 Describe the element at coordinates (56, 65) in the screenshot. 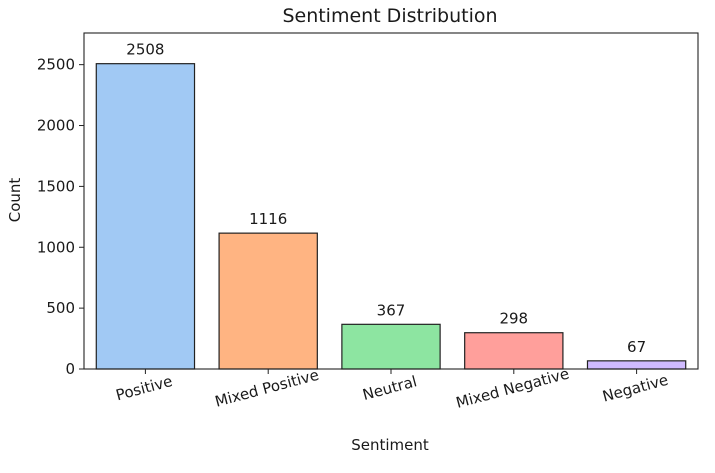

I see `y-tick-label: 2500` at that location.